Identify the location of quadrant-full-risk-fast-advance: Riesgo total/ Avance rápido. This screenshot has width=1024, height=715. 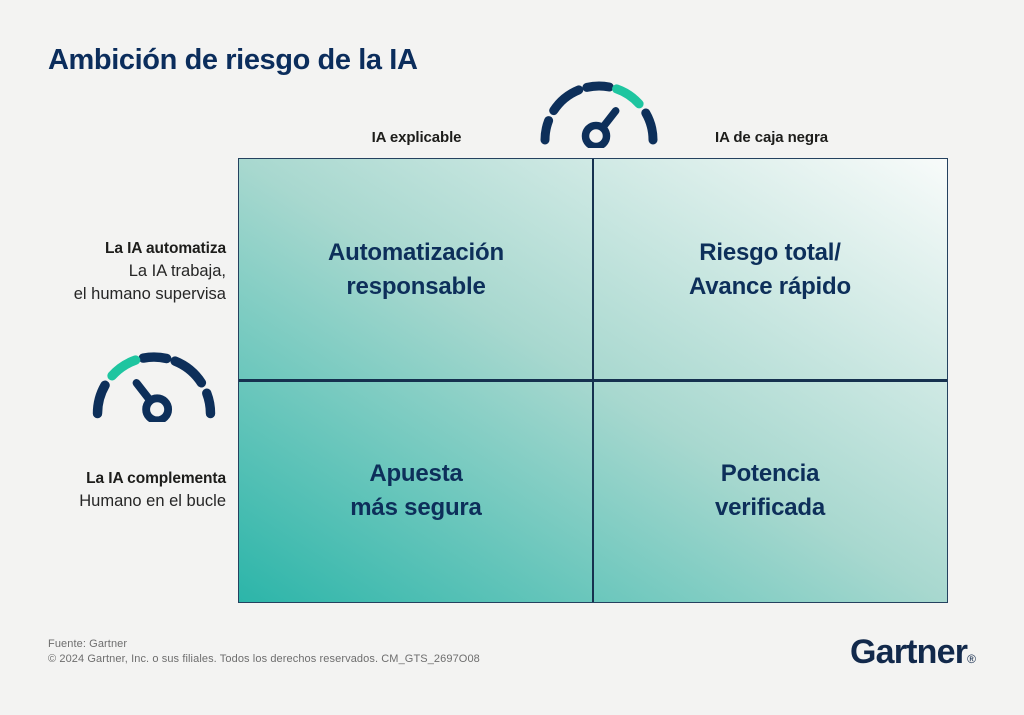
(770, 270).